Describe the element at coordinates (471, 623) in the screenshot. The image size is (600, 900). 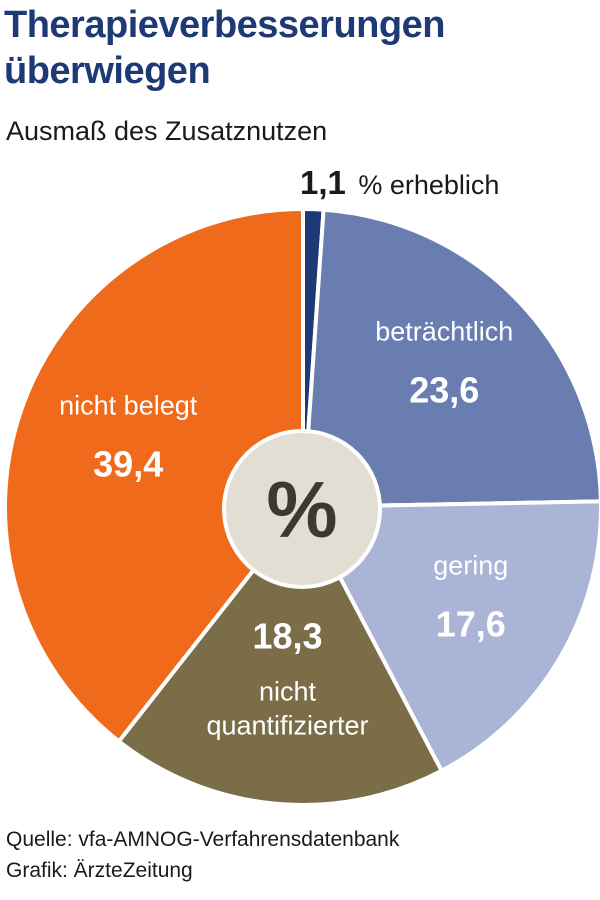
I see `value-gering: 17,6` at that location.